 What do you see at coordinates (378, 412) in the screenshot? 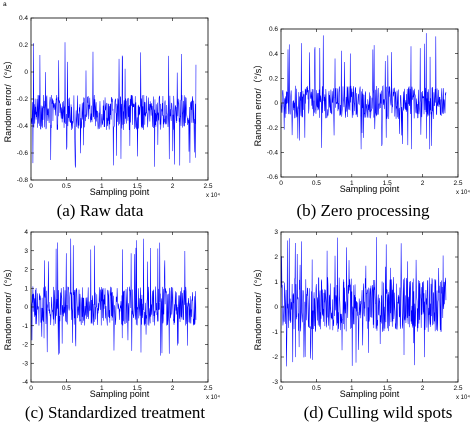
I see `panel-caption: (d) Culling wild spots` at bounding box center [378, 412].